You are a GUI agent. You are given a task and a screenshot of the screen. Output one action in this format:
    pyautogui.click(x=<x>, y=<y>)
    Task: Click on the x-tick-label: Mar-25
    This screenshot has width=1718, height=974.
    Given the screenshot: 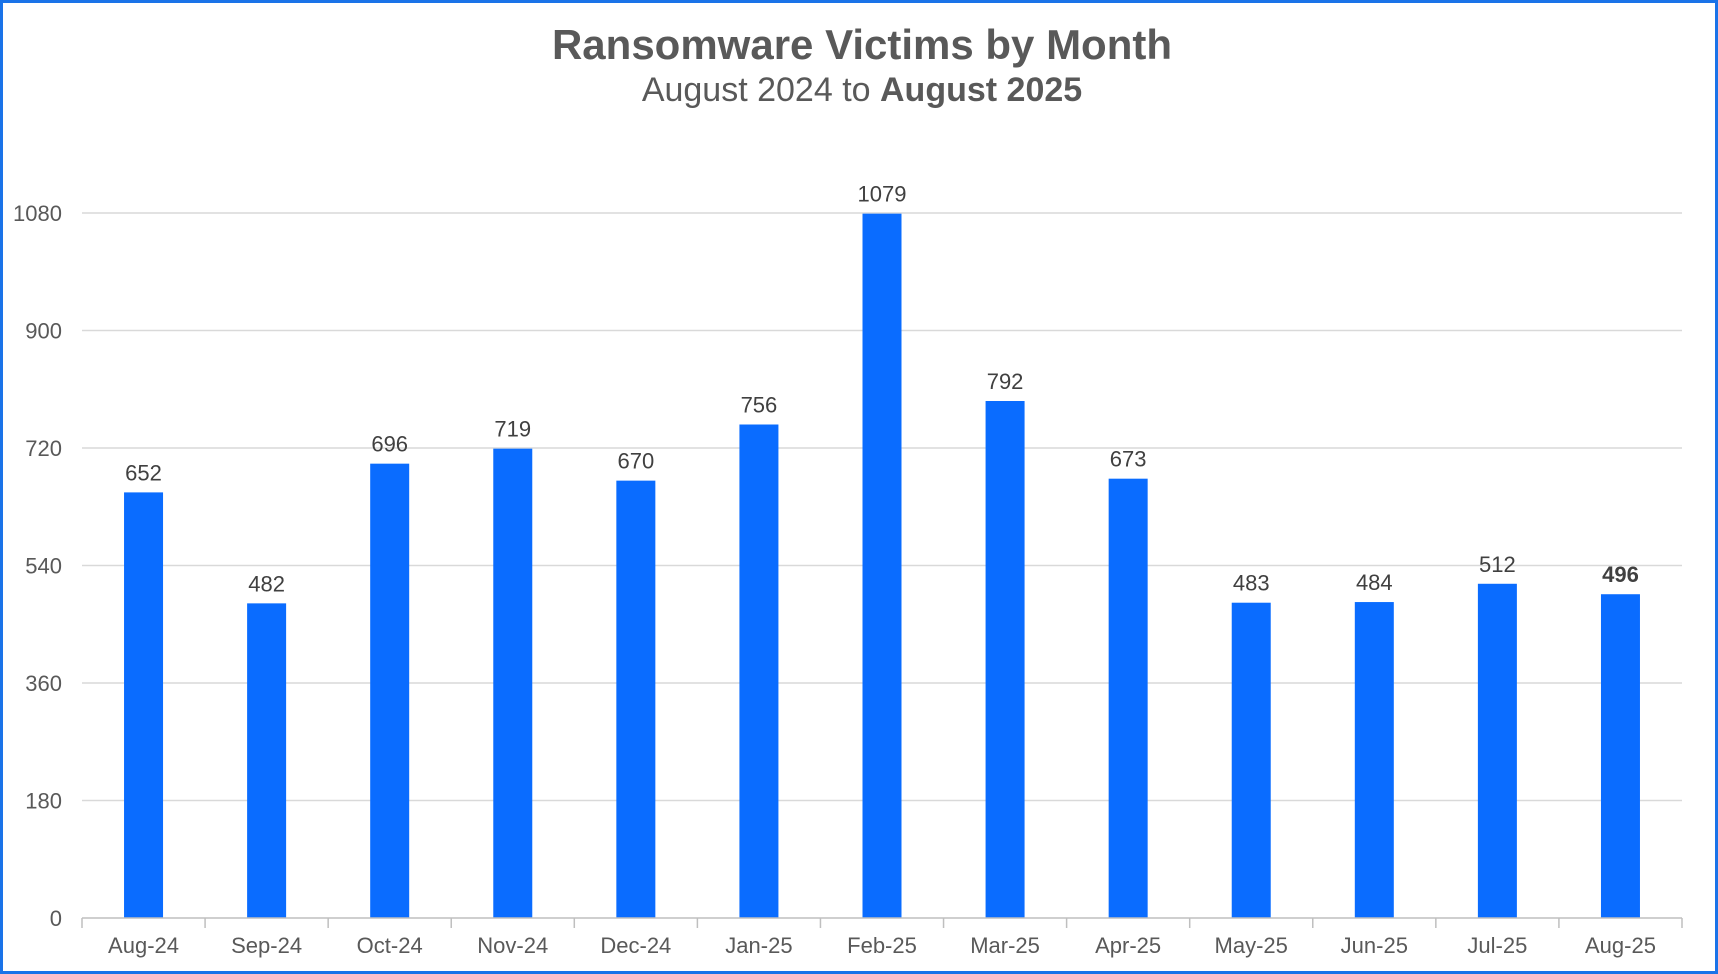 What is the action you would take?
    pyautogui.click(x=1005, y=945)
    